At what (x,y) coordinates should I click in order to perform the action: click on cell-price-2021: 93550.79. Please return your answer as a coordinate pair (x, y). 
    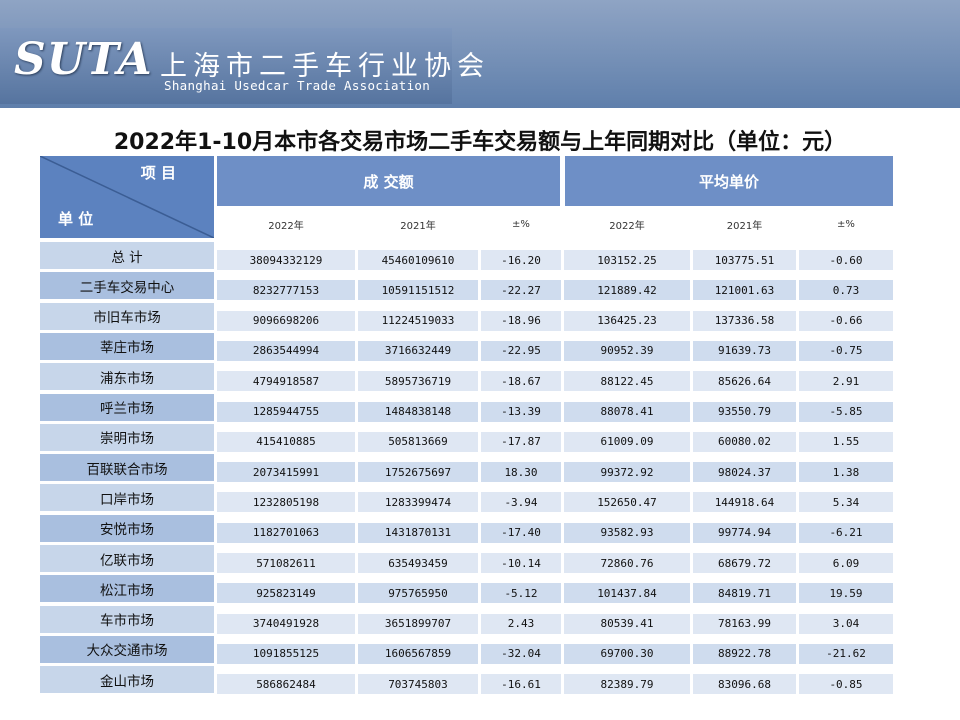
    Looking at the image, I should click on (744, 411).